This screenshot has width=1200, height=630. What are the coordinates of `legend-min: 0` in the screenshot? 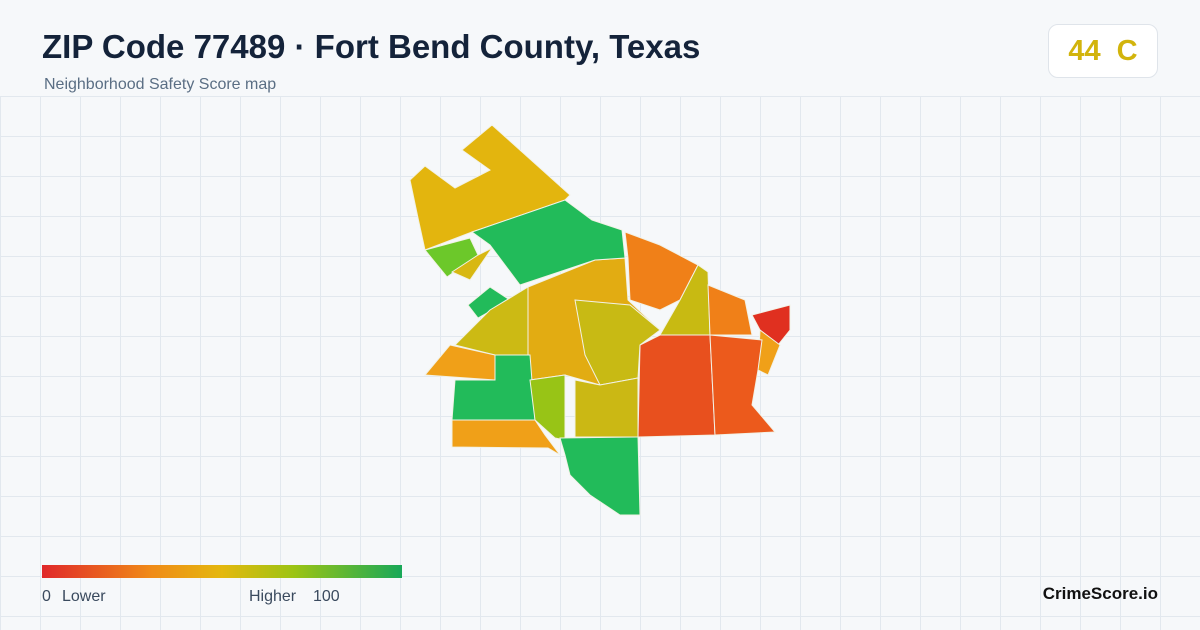 It's located at (46, 596).